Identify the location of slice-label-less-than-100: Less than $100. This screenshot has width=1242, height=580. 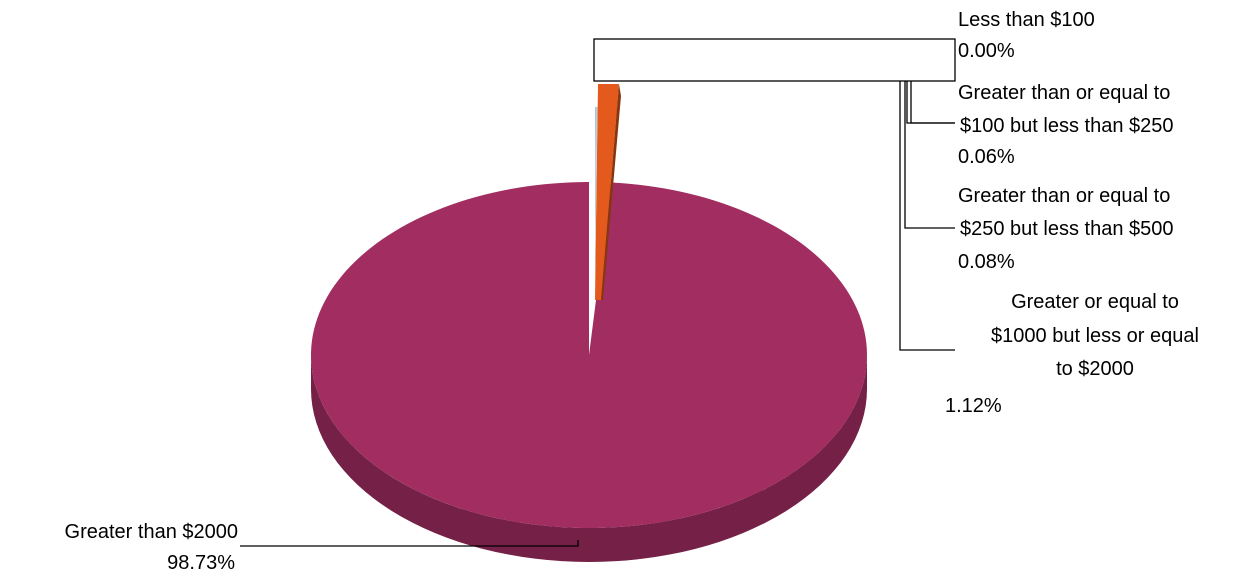
(1026, 20).